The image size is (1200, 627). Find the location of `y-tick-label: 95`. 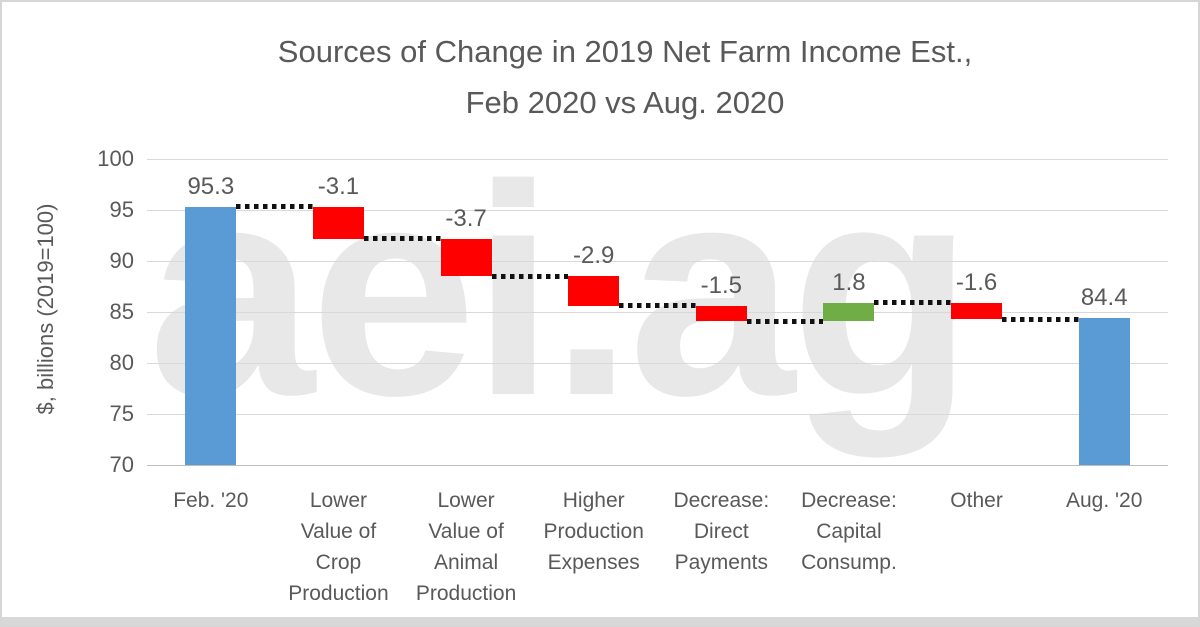

y-tick-label: 95 is located at coordinates (121, 209).